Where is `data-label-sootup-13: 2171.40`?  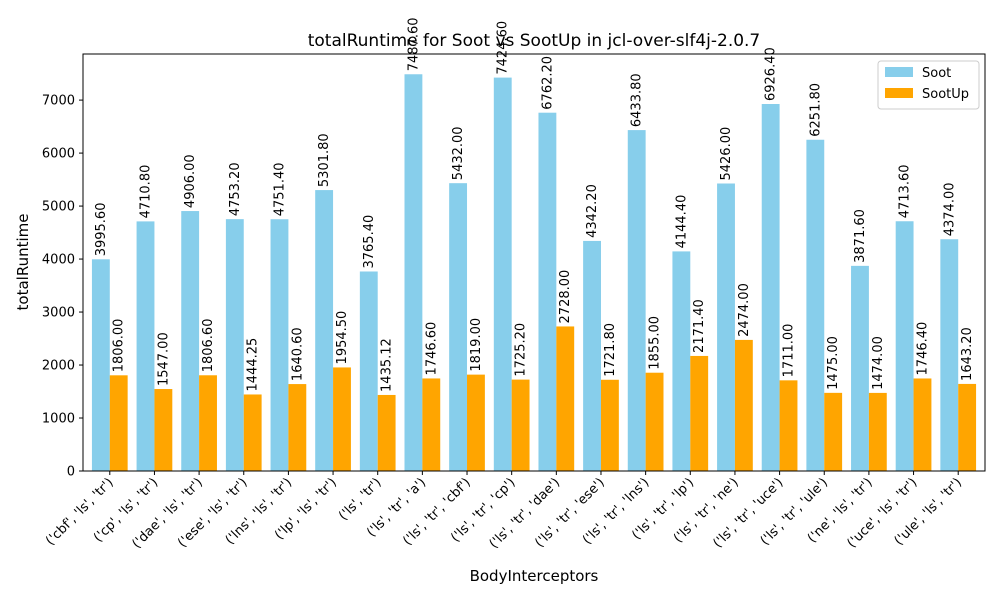 data-label-sootup-13: 2171.40 is located at coordinates (699, 326).